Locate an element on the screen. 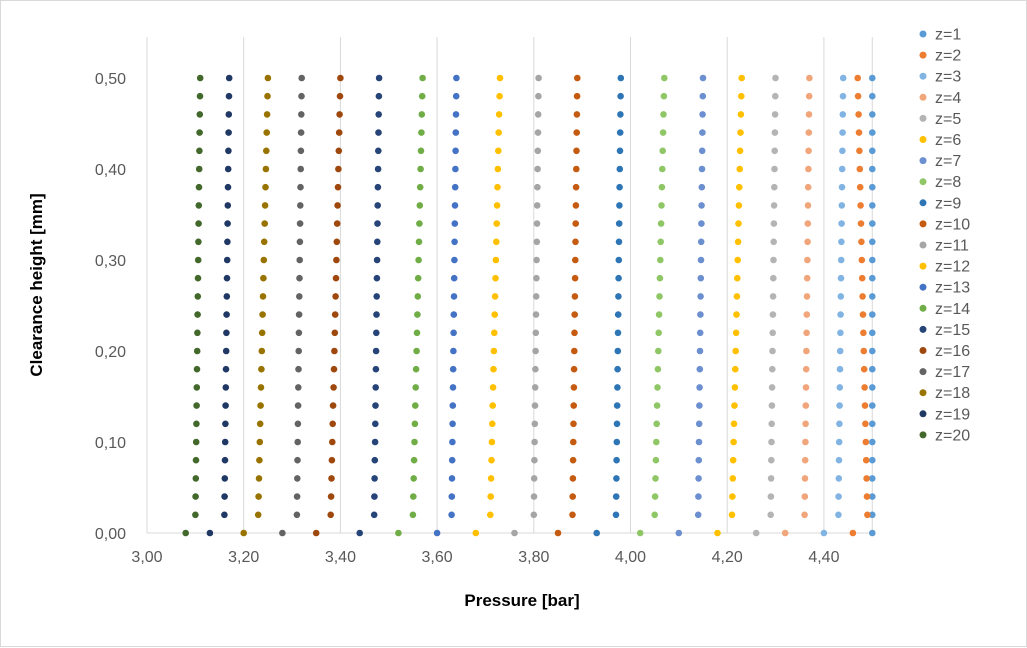  legend-item-z=4: z=4 is located at coordinates (940, 98).